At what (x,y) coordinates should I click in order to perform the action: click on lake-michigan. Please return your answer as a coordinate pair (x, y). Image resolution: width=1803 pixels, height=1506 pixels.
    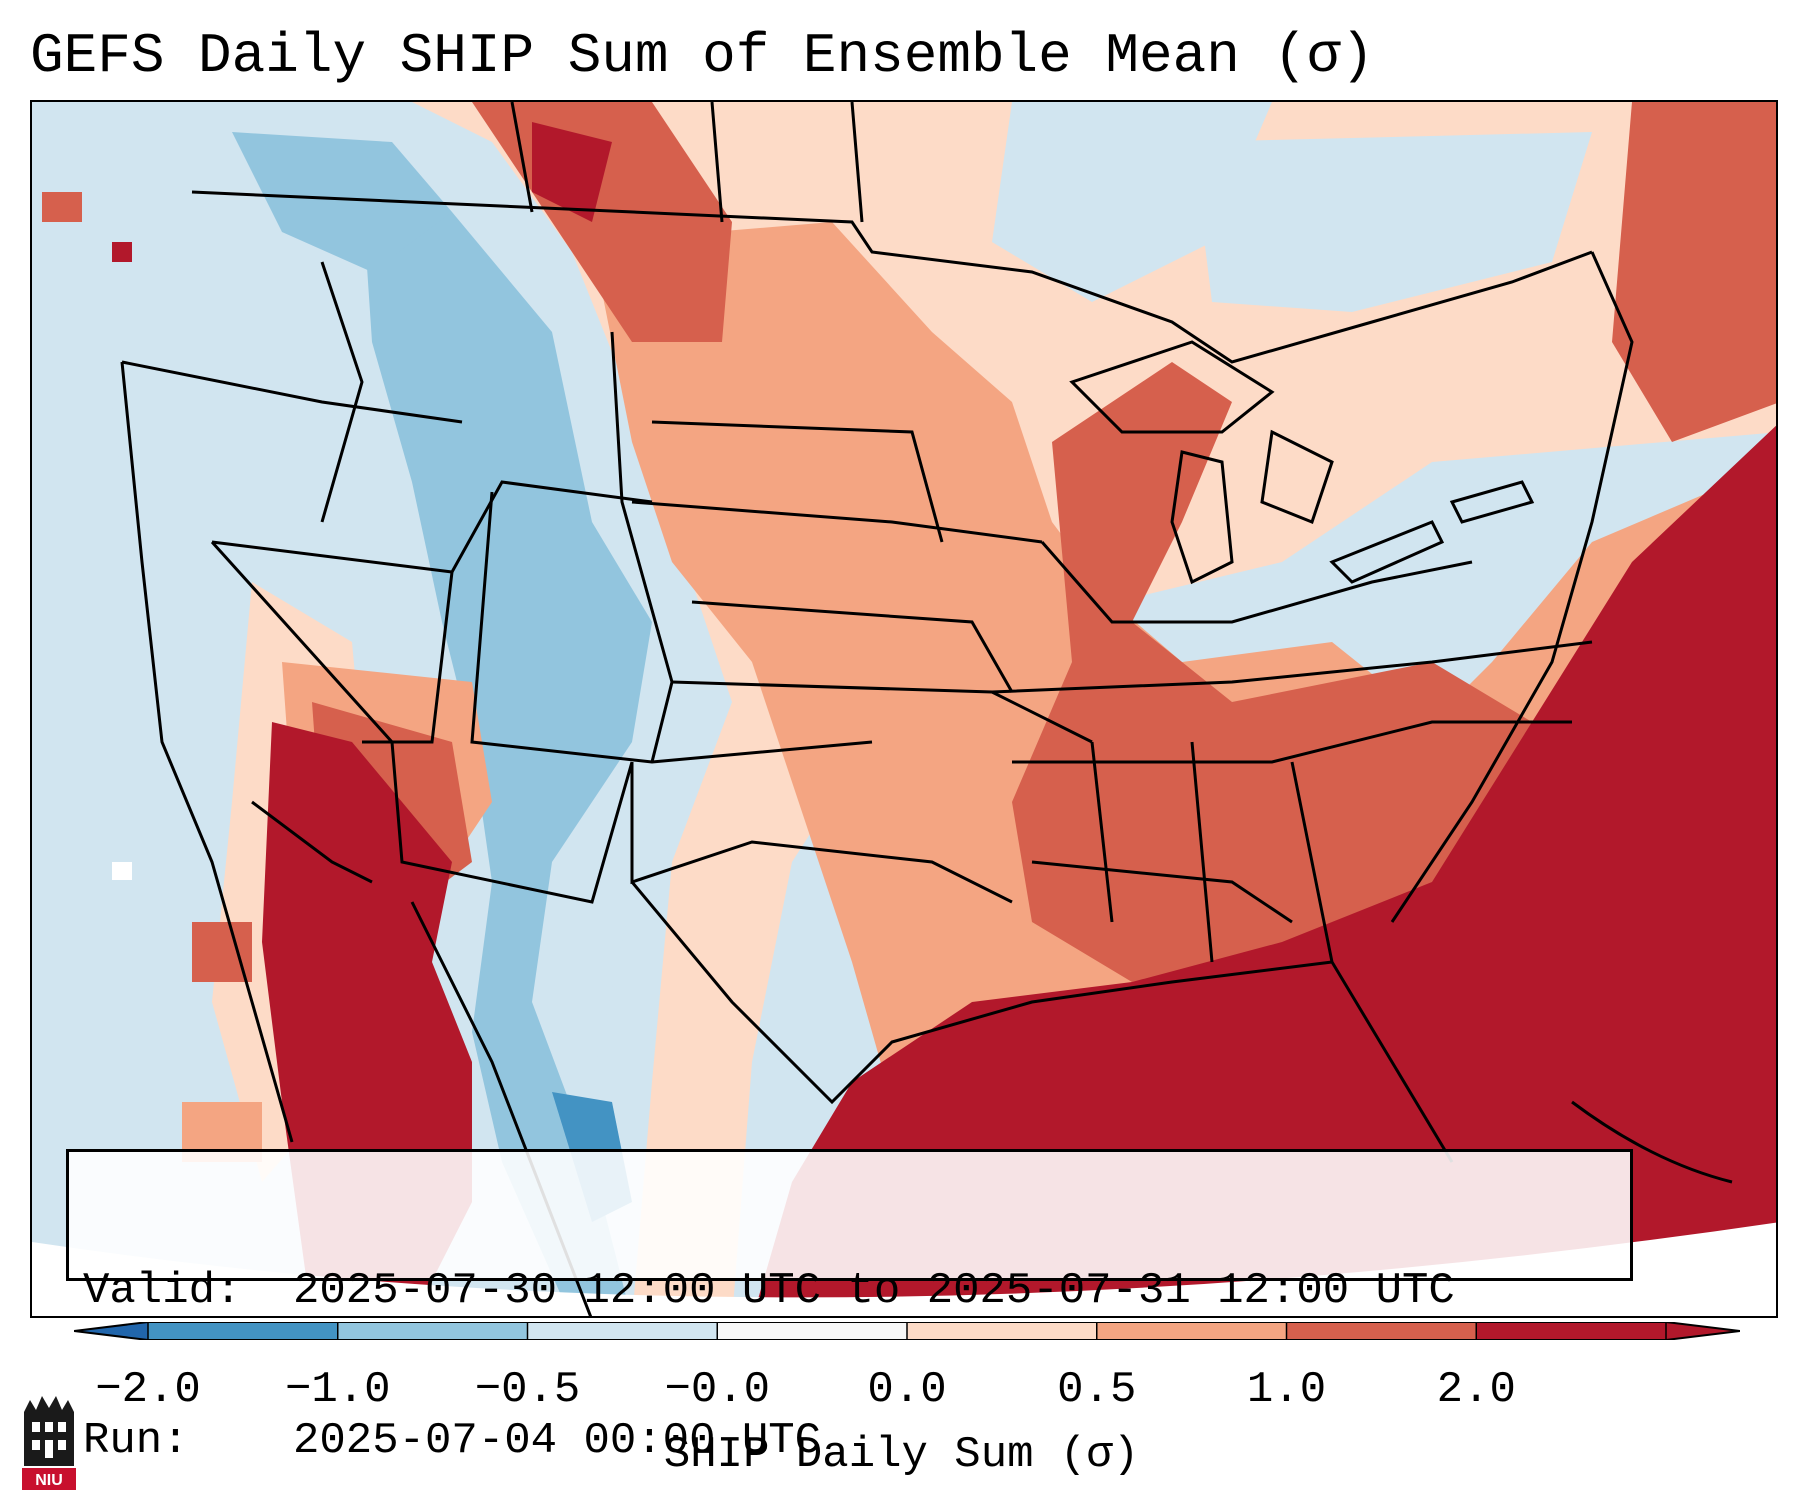
    Looking at the image, I should click on (1202, 517).